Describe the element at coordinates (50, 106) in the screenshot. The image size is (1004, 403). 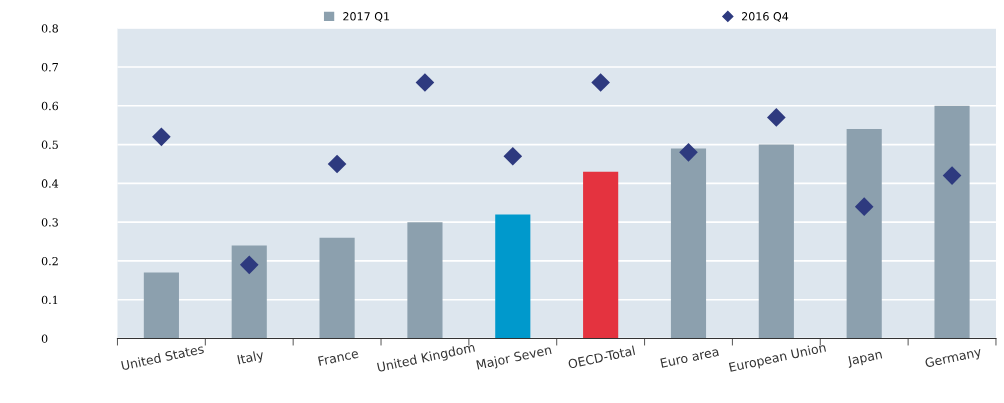
I see `y-tick-label: 0.6` at that location.